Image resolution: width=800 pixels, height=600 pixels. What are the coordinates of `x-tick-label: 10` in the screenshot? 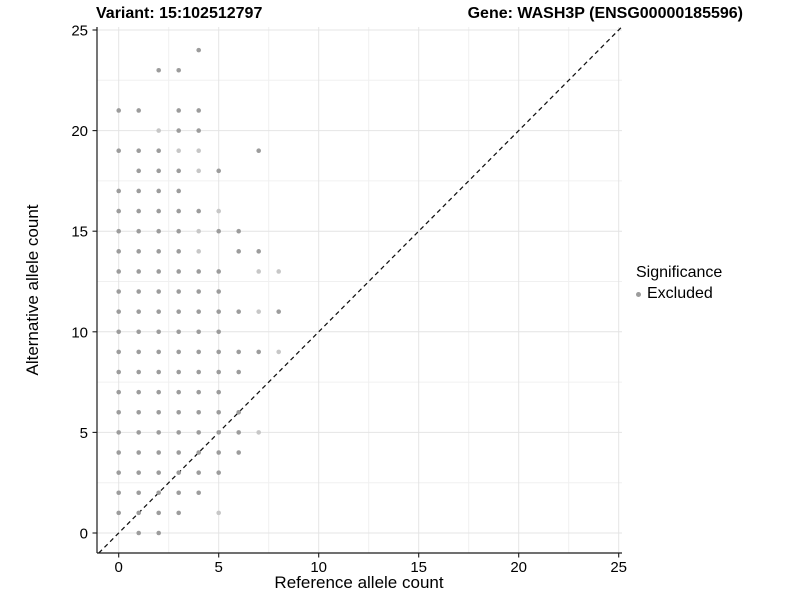 It's located at (318, 567).